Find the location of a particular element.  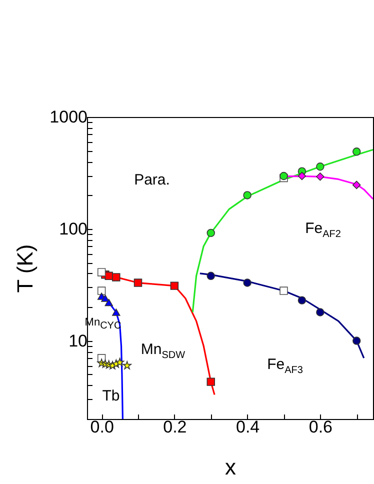

line-series is located at coordinates (282, 315).